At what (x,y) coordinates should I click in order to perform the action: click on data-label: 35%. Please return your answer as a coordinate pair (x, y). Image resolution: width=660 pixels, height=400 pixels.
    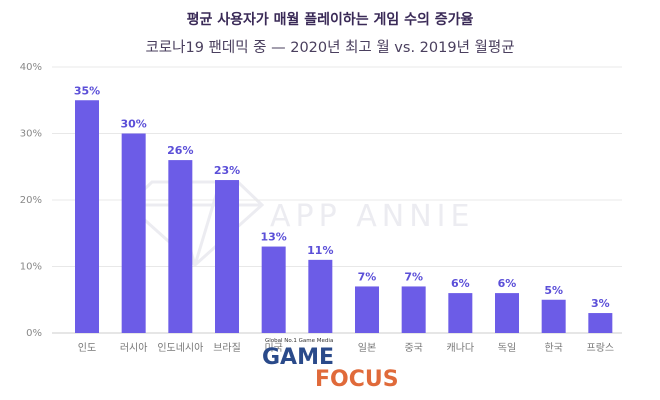
    Looking at the image, I should click on (87, 90).